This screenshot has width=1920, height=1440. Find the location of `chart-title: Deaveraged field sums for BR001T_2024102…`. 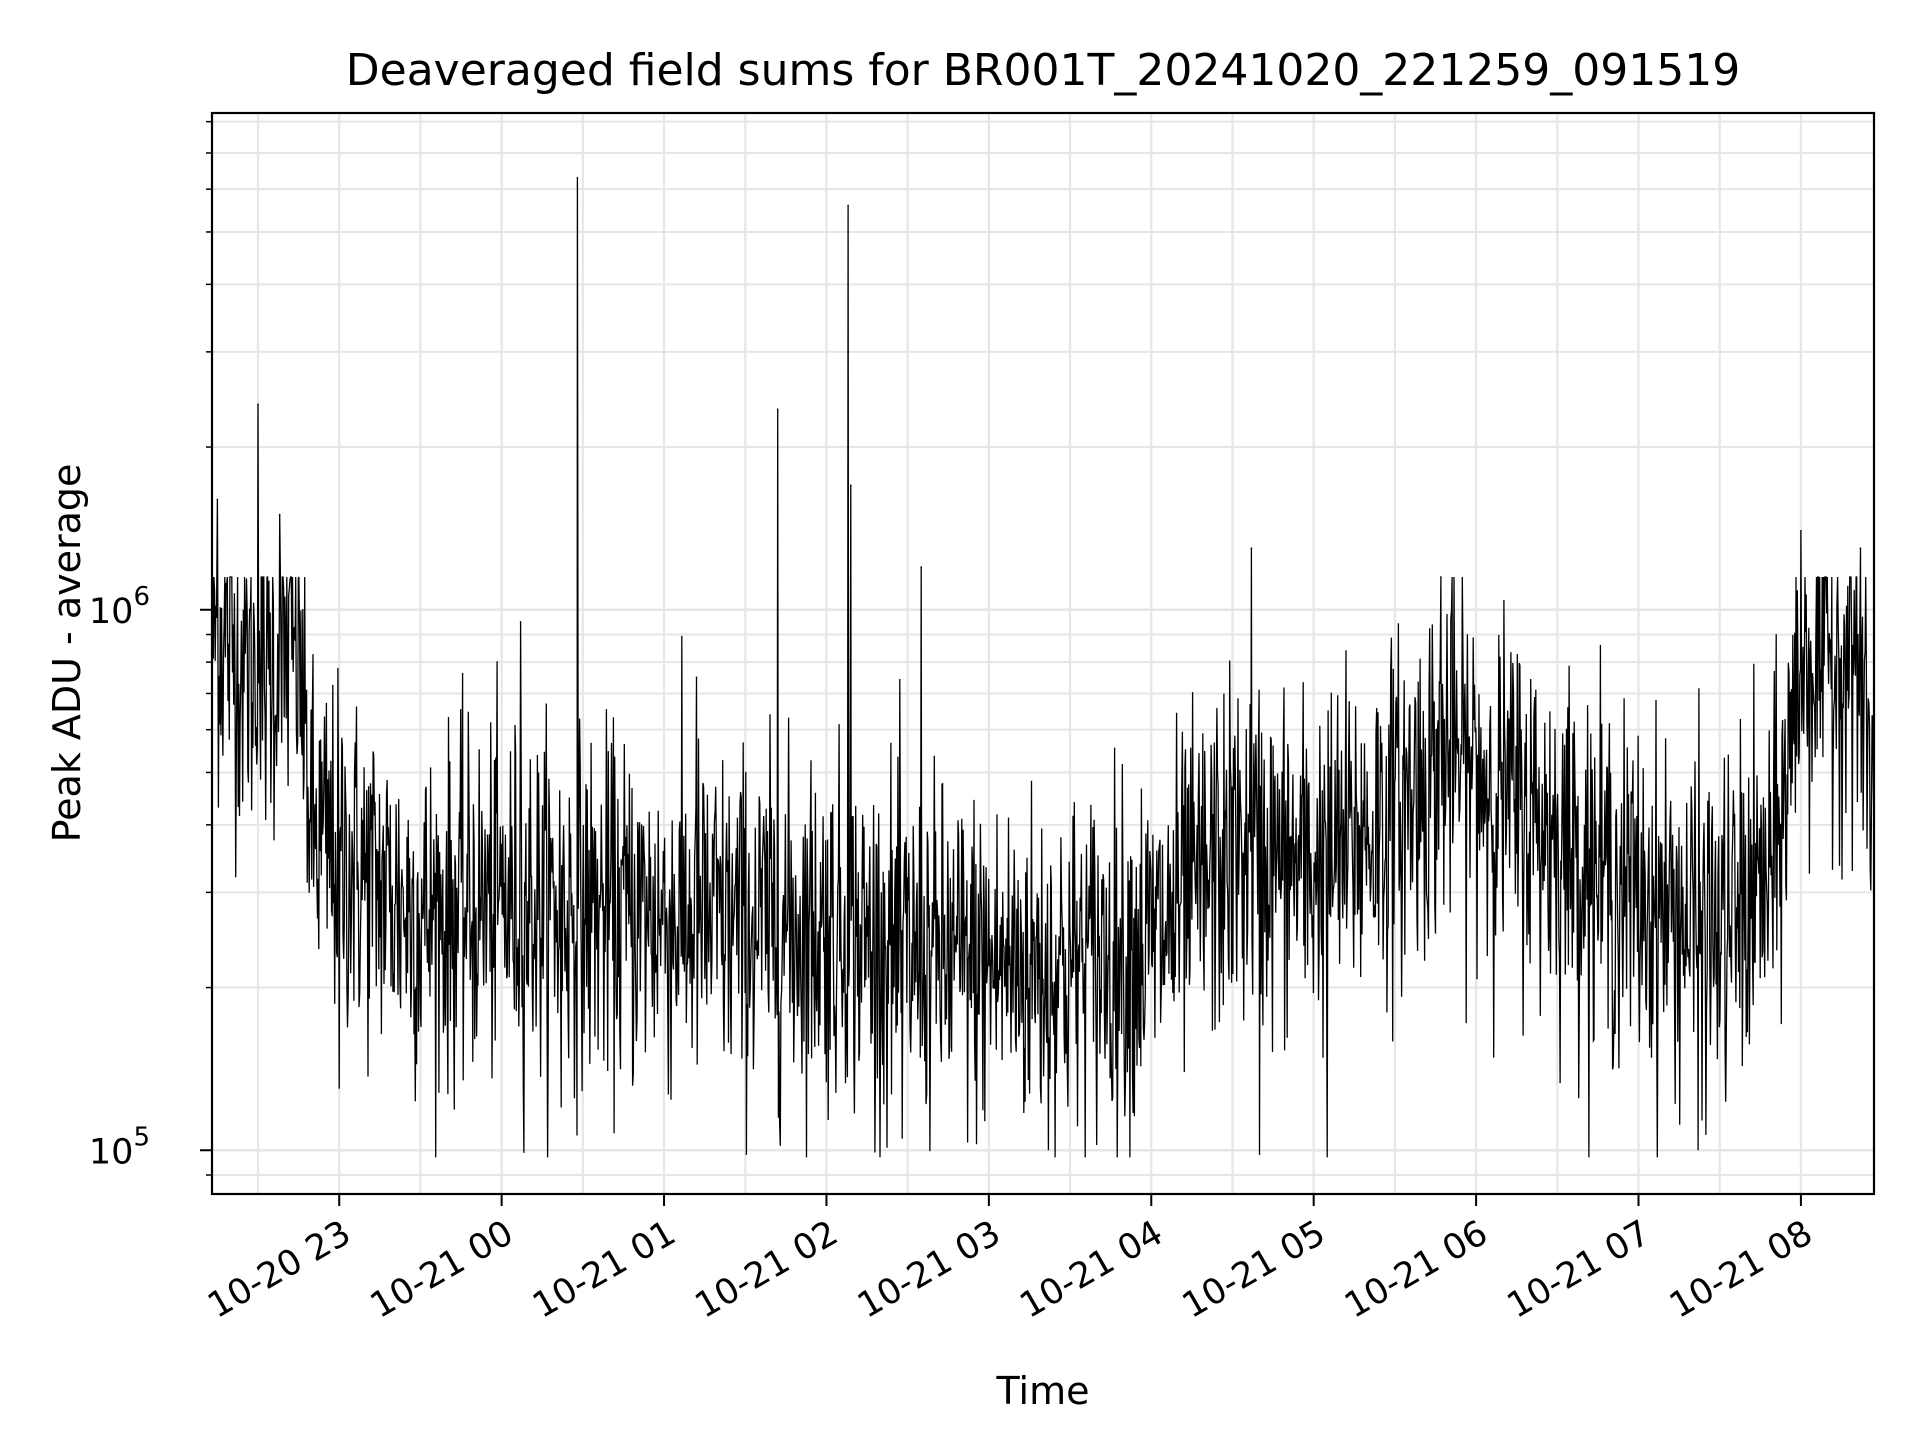

chart-title: Deaveraged field sums for BR001T_2024102… is located at coordinates (1043, 70).